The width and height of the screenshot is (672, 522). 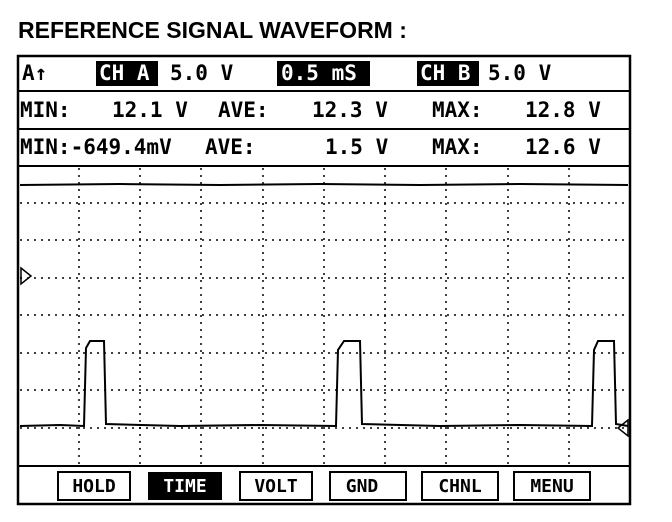 I want to click on reading-value: 12.1 V, so click(x=150, y=110).